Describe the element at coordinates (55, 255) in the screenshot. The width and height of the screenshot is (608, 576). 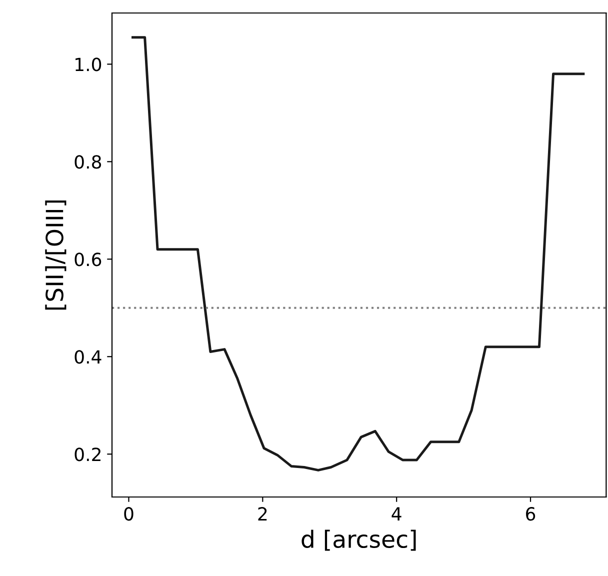
I see `y-axis-title: [SII]/[OIII]` at that location.